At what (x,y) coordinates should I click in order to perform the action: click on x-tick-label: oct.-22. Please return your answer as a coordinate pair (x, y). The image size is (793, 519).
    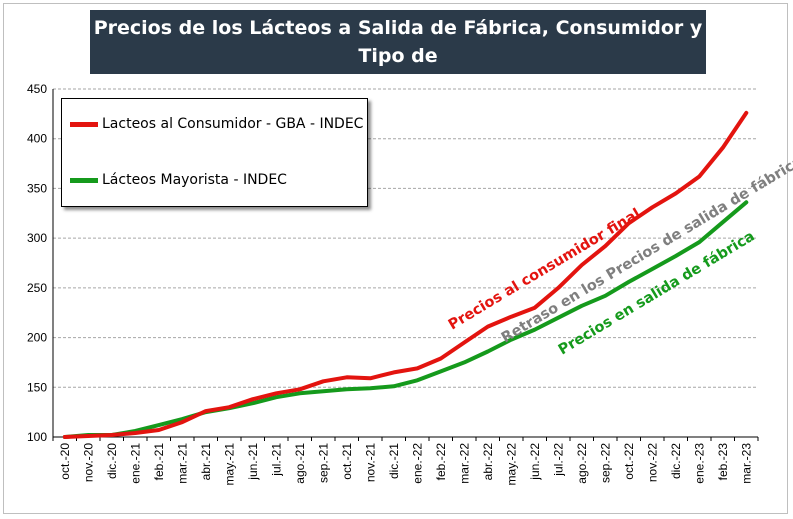
    Looking at the image, I should click on (629, 461).